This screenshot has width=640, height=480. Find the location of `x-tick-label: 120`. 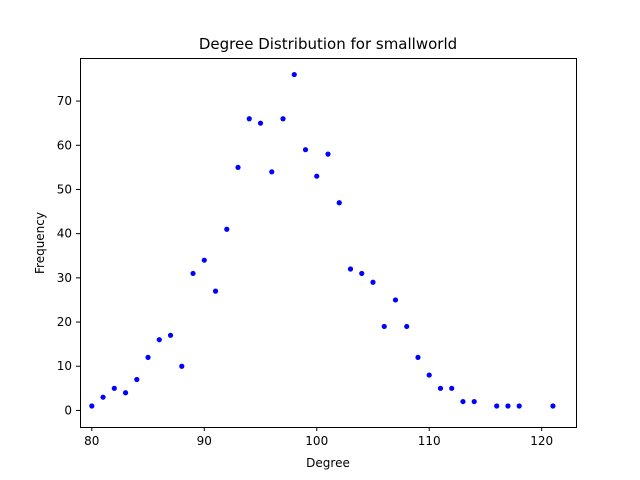

x-tick-label: 120 is located at coordinates (541, 441).